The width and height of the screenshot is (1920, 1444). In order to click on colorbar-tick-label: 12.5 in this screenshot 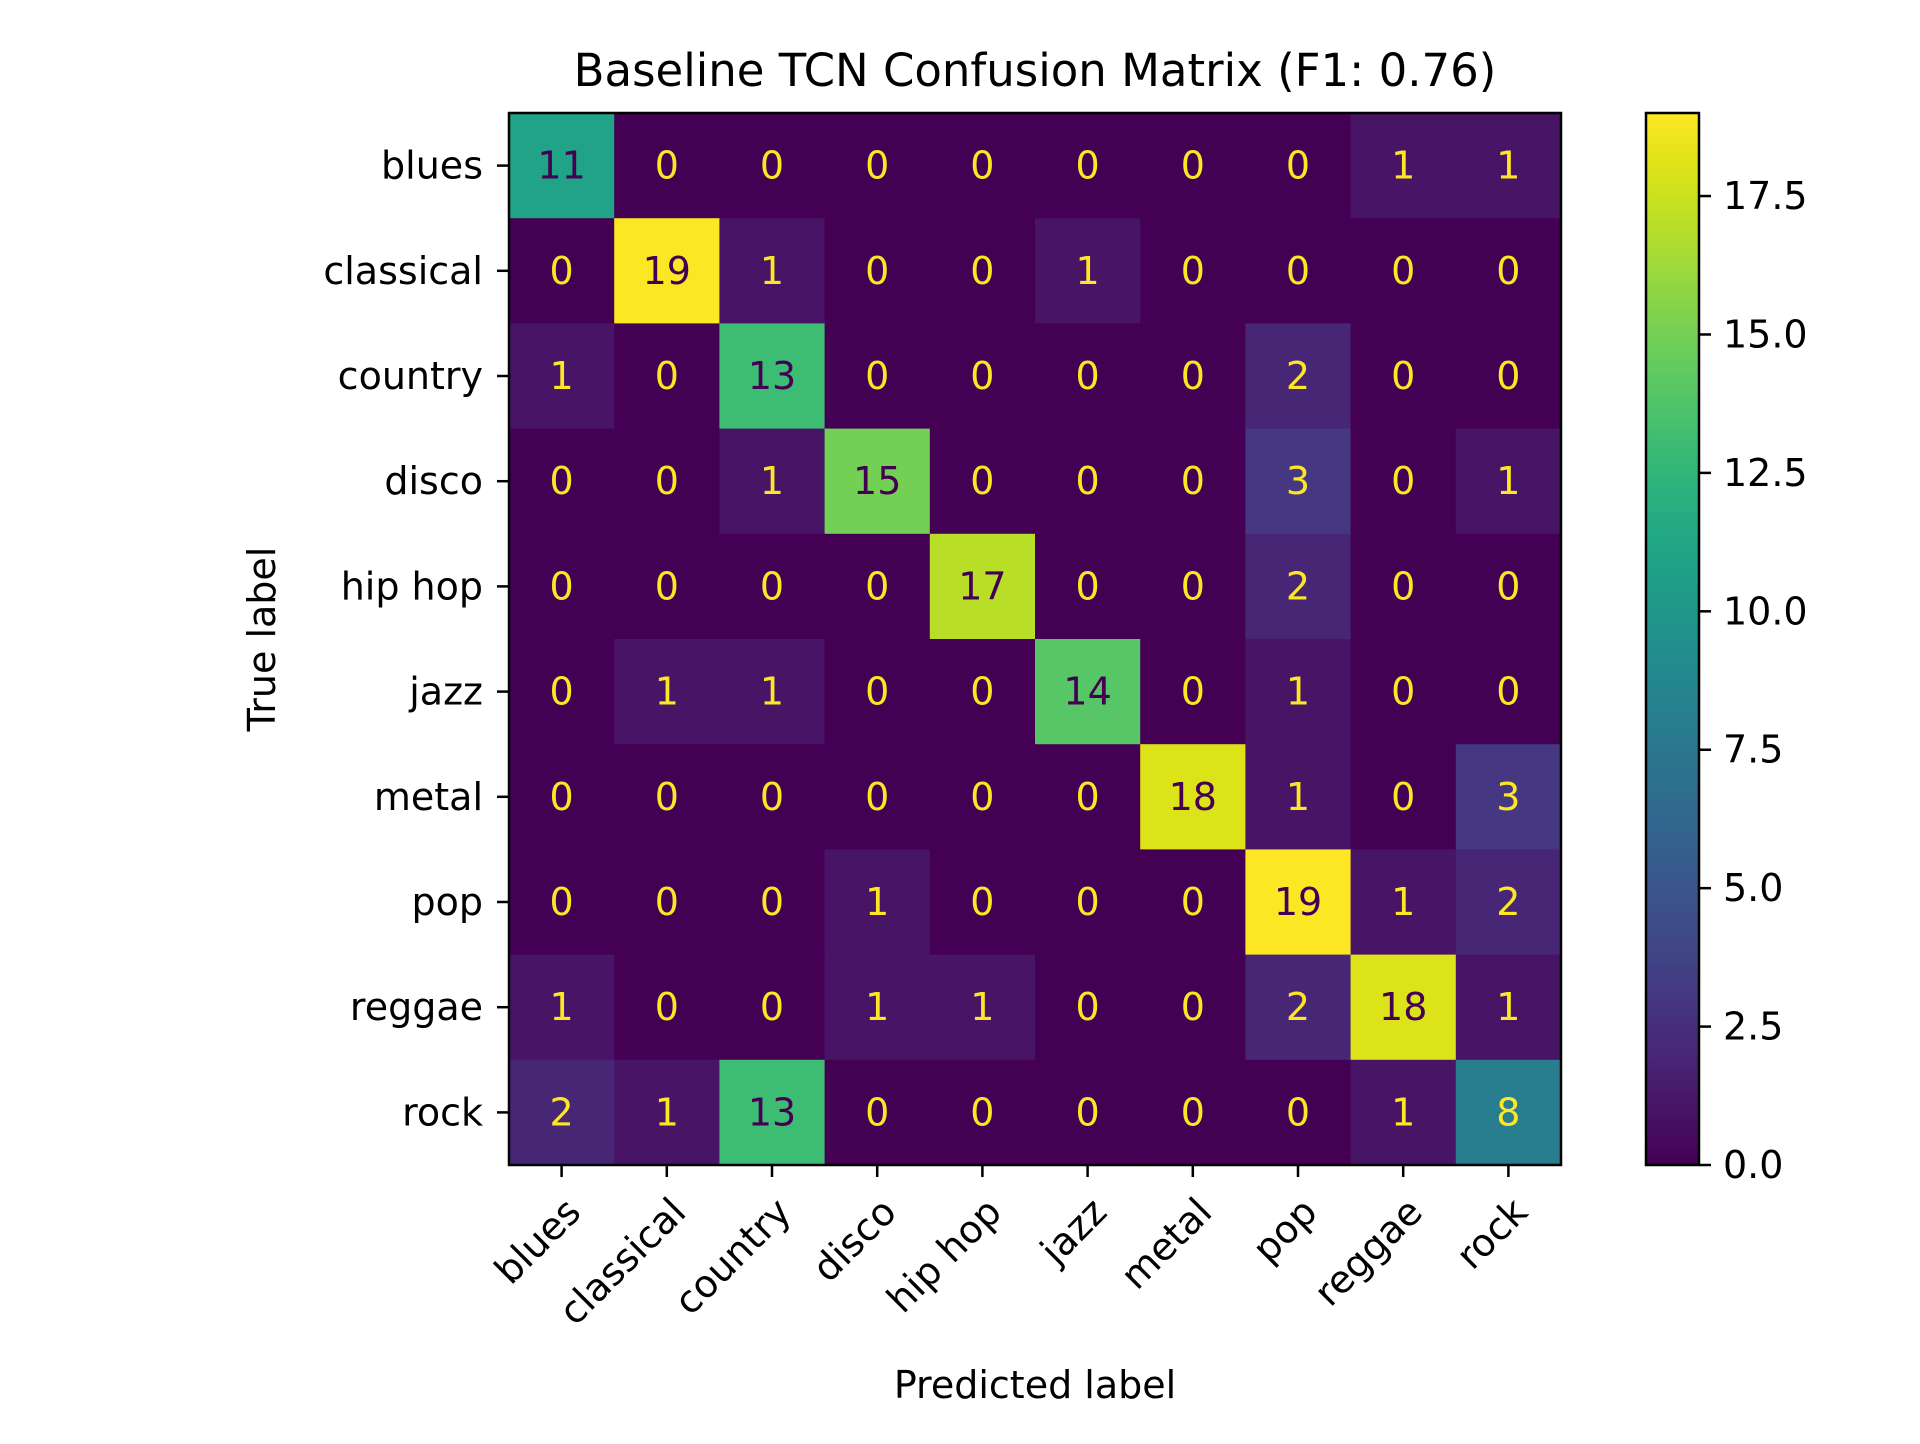, I will do `click(1765, 473)`.